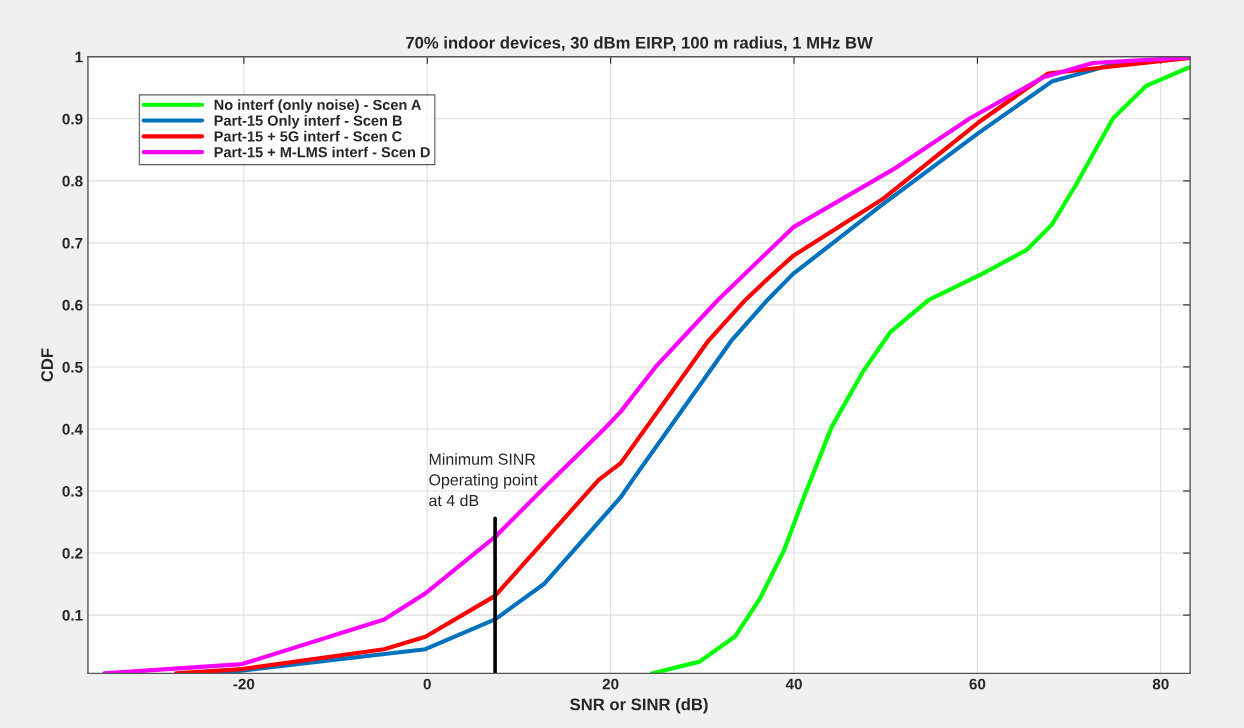  I want to click on legend-label: Part-15 + M-LMS interf - Scen D, so click(322, 152).